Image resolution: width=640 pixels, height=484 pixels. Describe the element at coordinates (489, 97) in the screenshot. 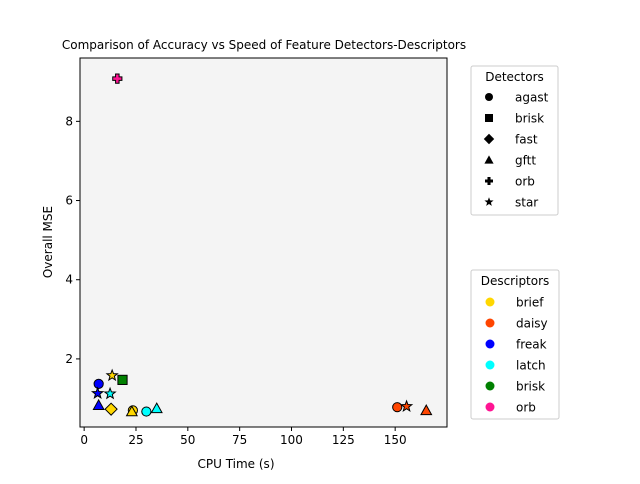

I see `legend-marker-agast` at that location.